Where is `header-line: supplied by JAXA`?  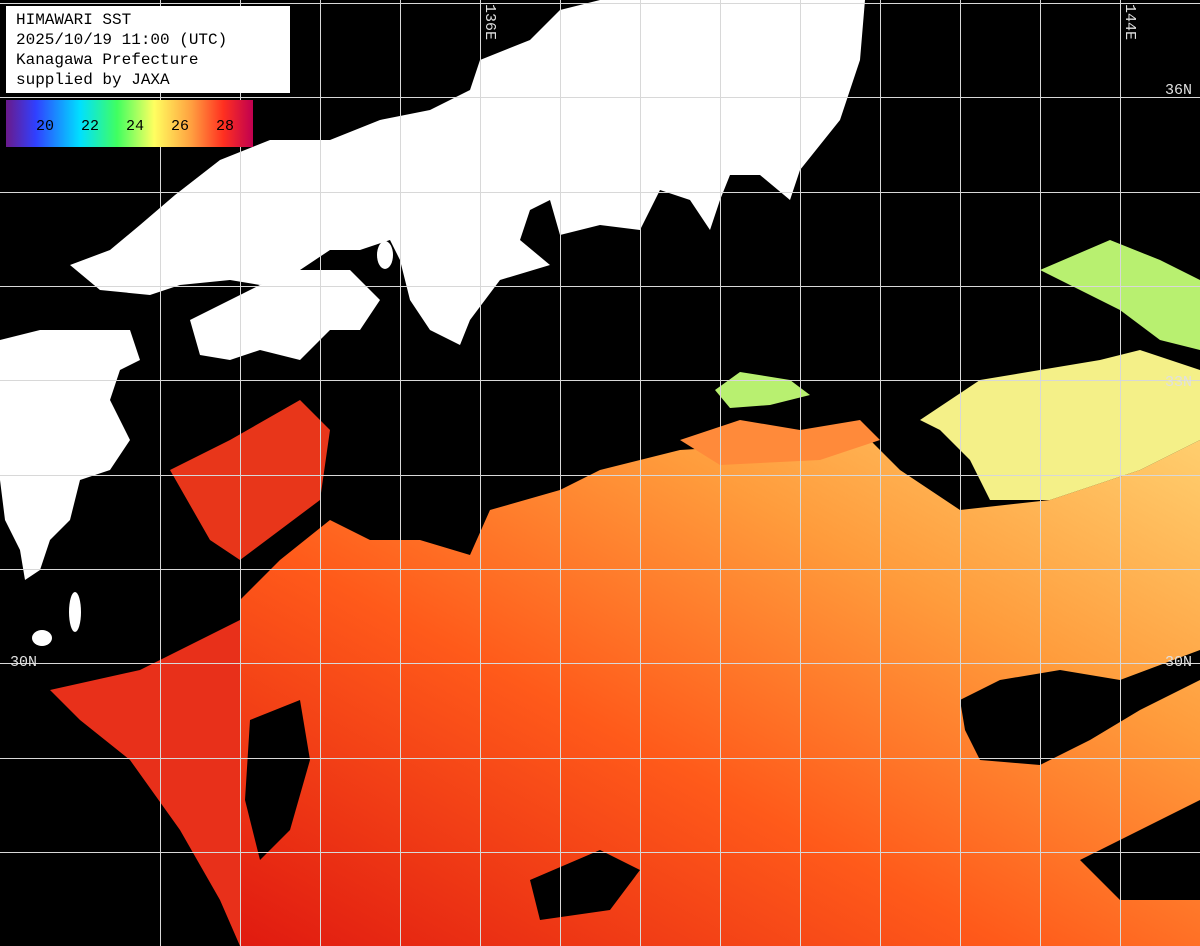
header-line: supplied by JAXA is located at coordinates (93, 80).